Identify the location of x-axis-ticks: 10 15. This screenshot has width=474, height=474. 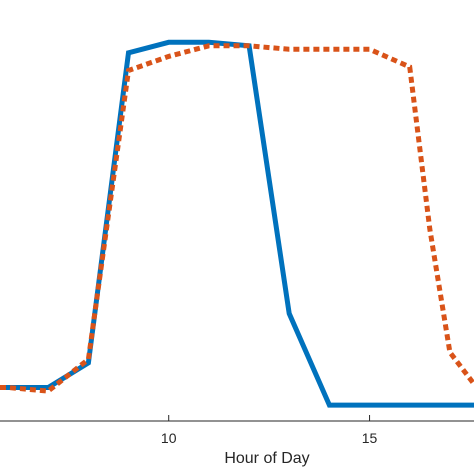
(269, 430).